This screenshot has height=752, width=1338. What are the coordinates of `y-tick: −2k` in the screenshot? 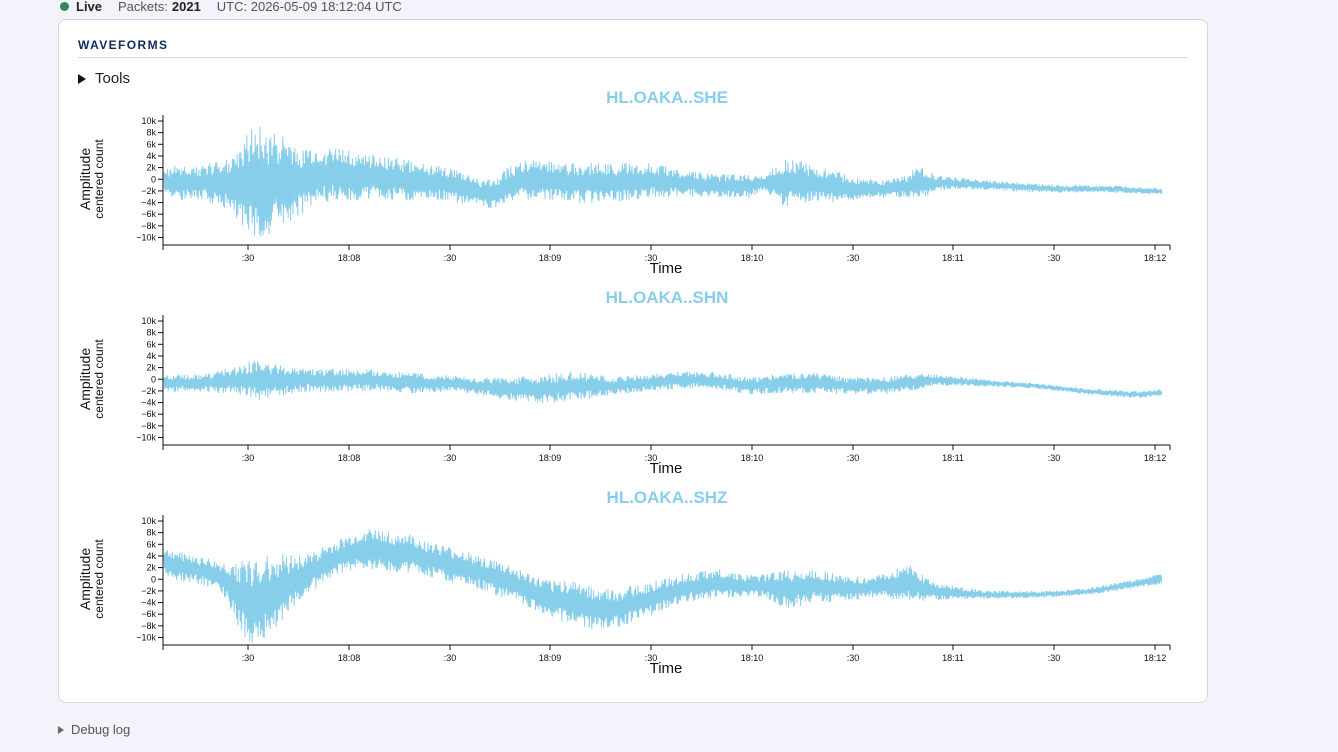 It's located at (152, 191).